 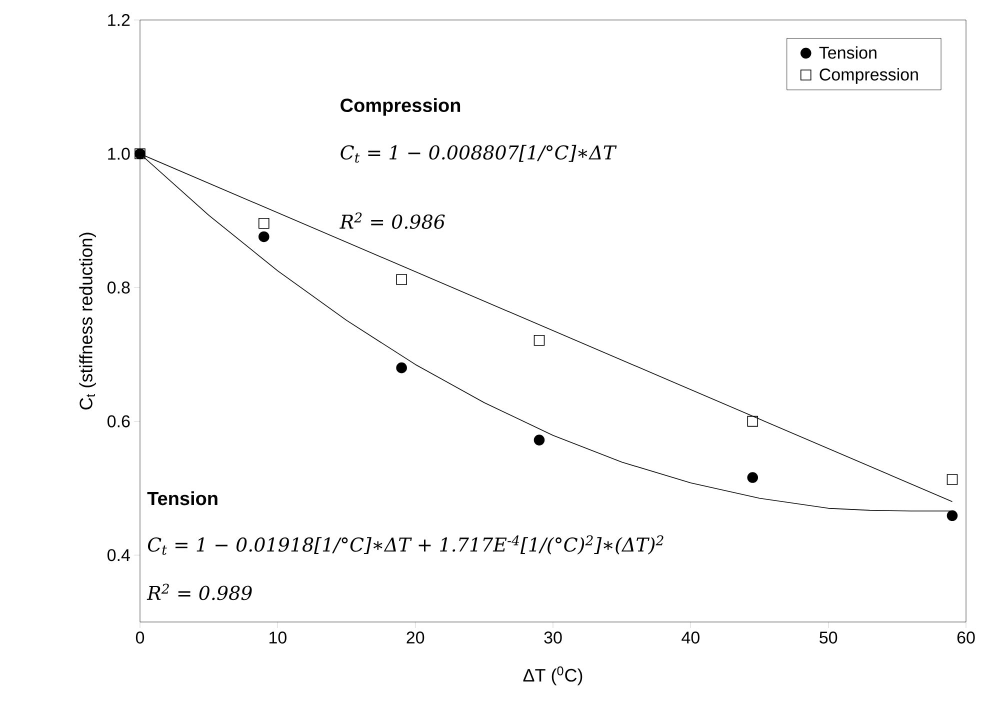 What do you see at coordinates (278, 638) in the screenshot?
I see `x-tick-label: 10` at bounding box center [278, 638].